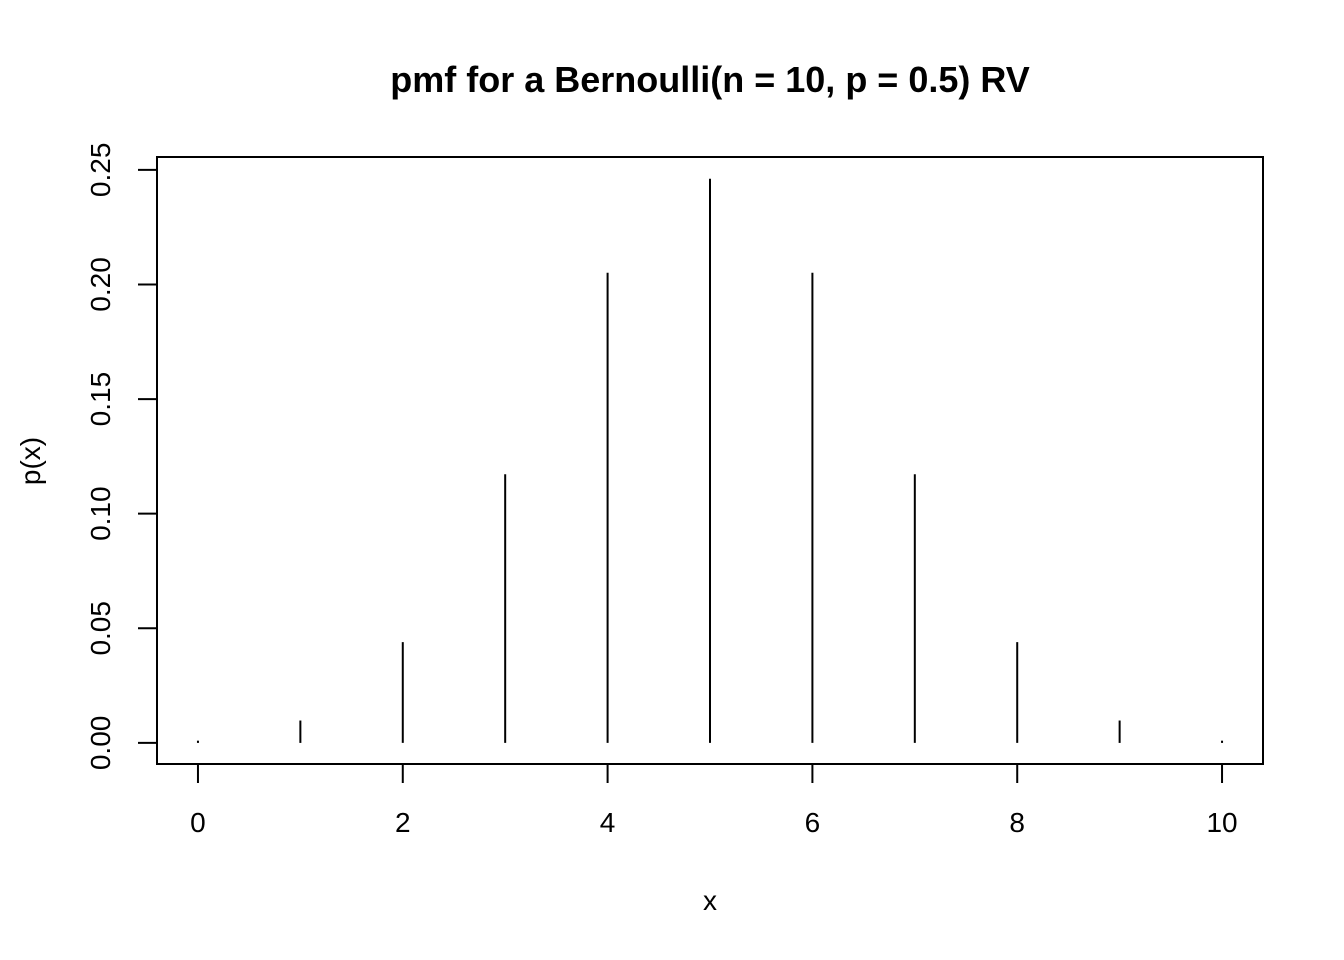 The height and width of the screenshot is (960, 1344). Describe the element at coordinates (710, 900) in the screenshot. I see `x-axis-label: x` at that location.